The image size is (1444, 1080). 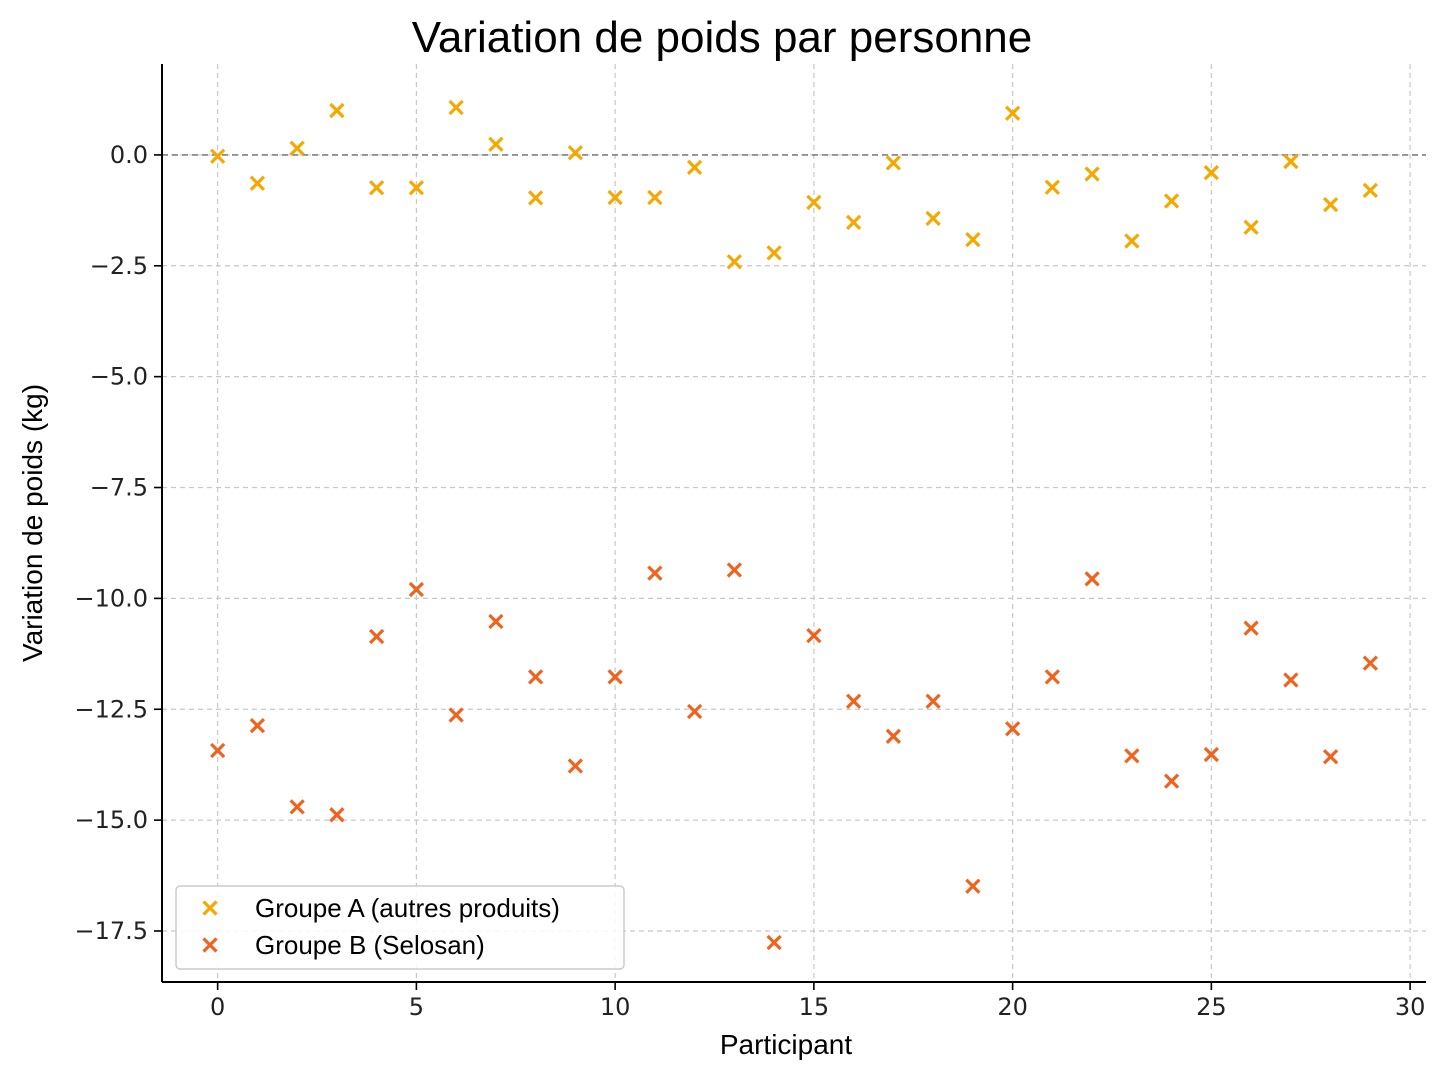 What do you see at coordinates (217, 1007) in the screenshot?
I see `x-tick-label: 0` at bounding box center [217, 1007].